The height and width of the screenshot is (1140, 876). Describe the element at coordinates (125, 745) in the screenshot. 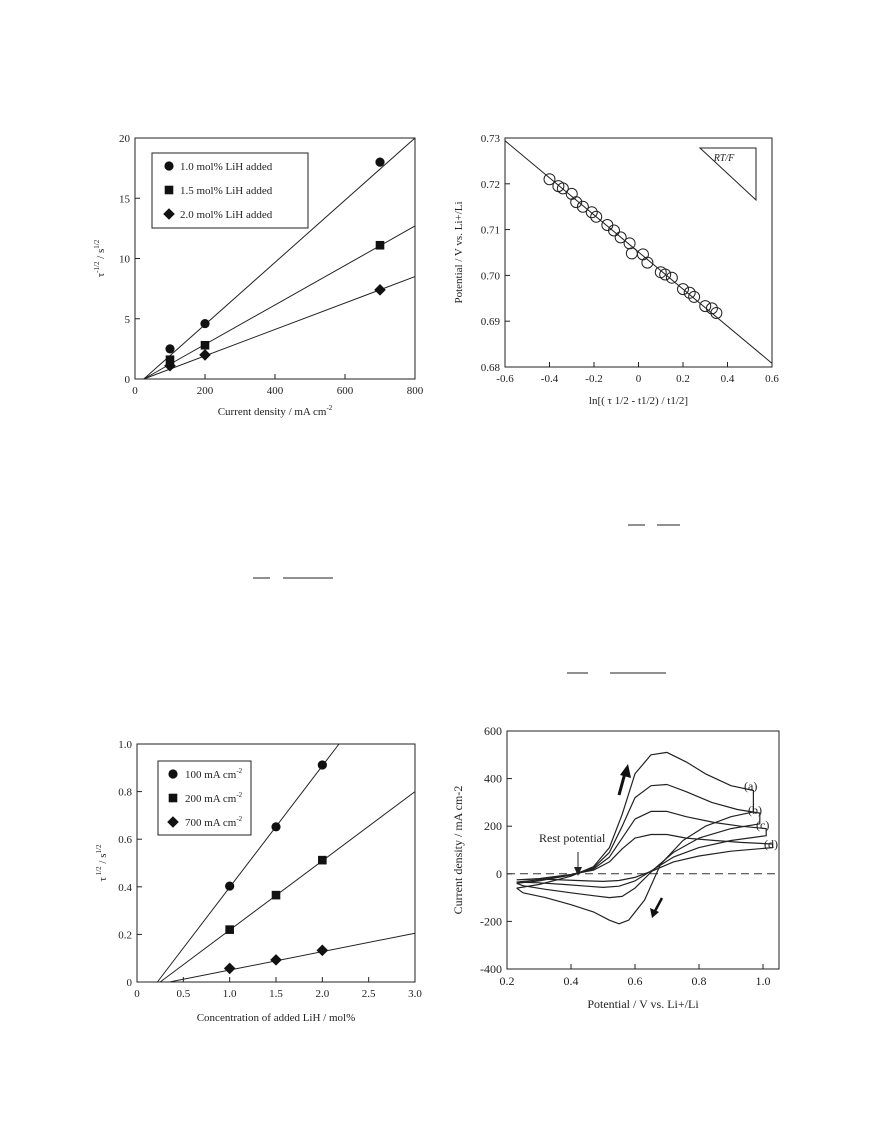

I see `y-tick-label: 1.0` at that location.